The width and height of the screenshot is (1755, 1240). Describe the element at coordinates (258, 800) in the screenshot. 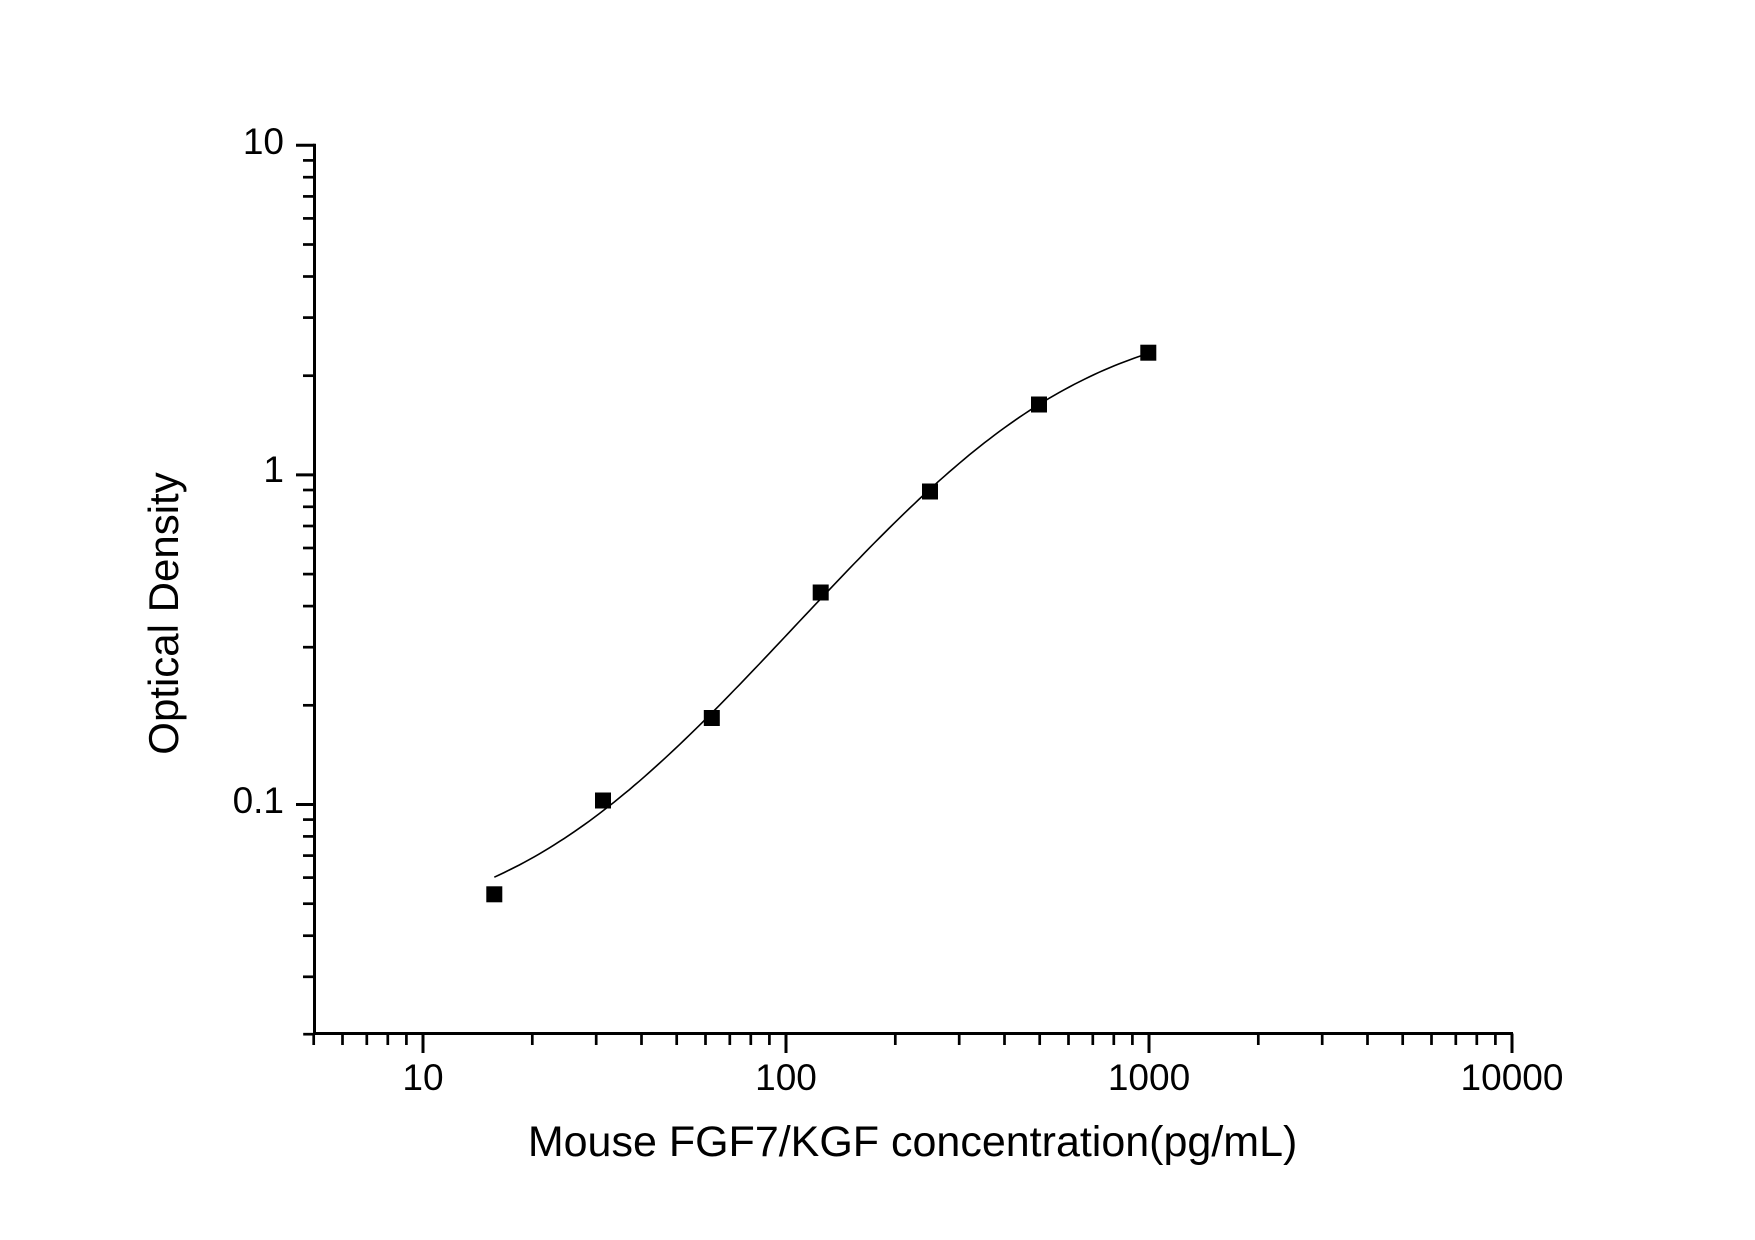

I see `svg-text: 0.1` at that location.